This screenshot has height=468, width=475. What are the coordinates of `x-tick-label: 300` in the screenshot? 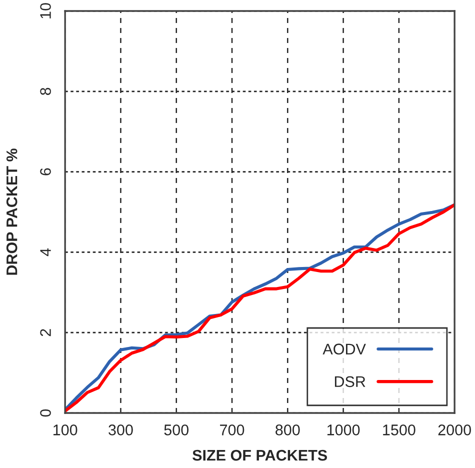 It's located at (120, 430).